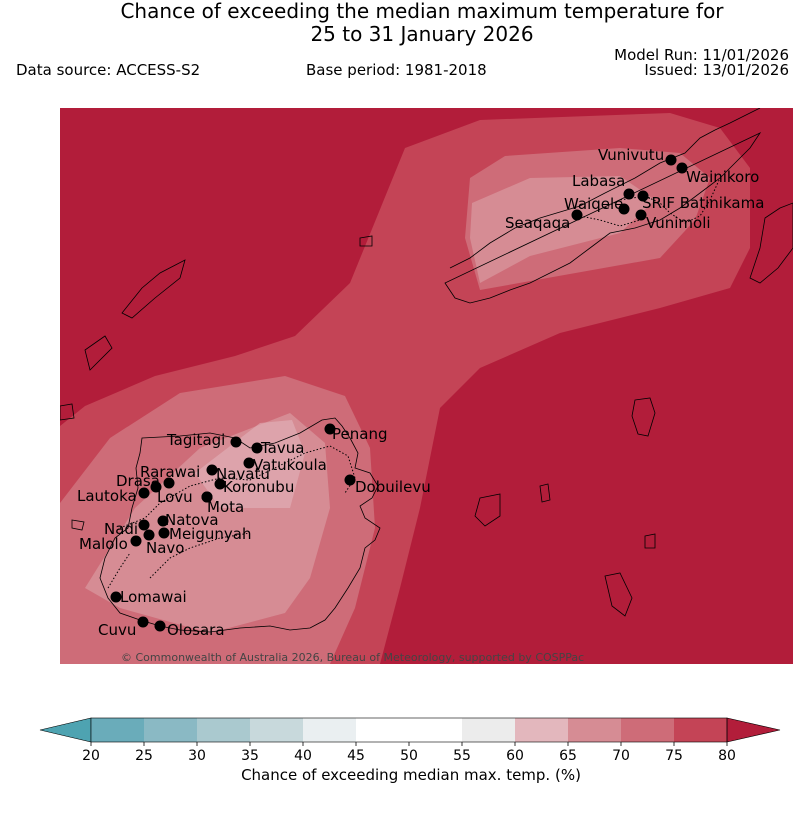  I want to click on zone-60-65-north, so click(562, 229).